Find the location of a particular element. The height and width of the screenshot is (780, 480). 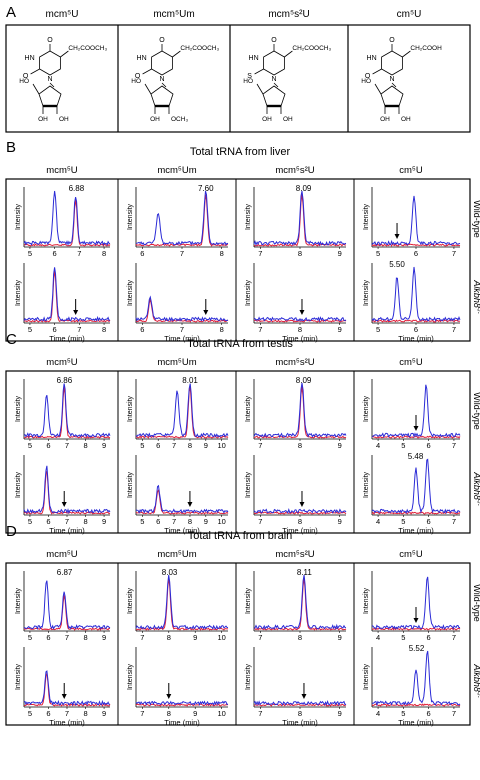

c5-bond is located at coordinates (148, 89).